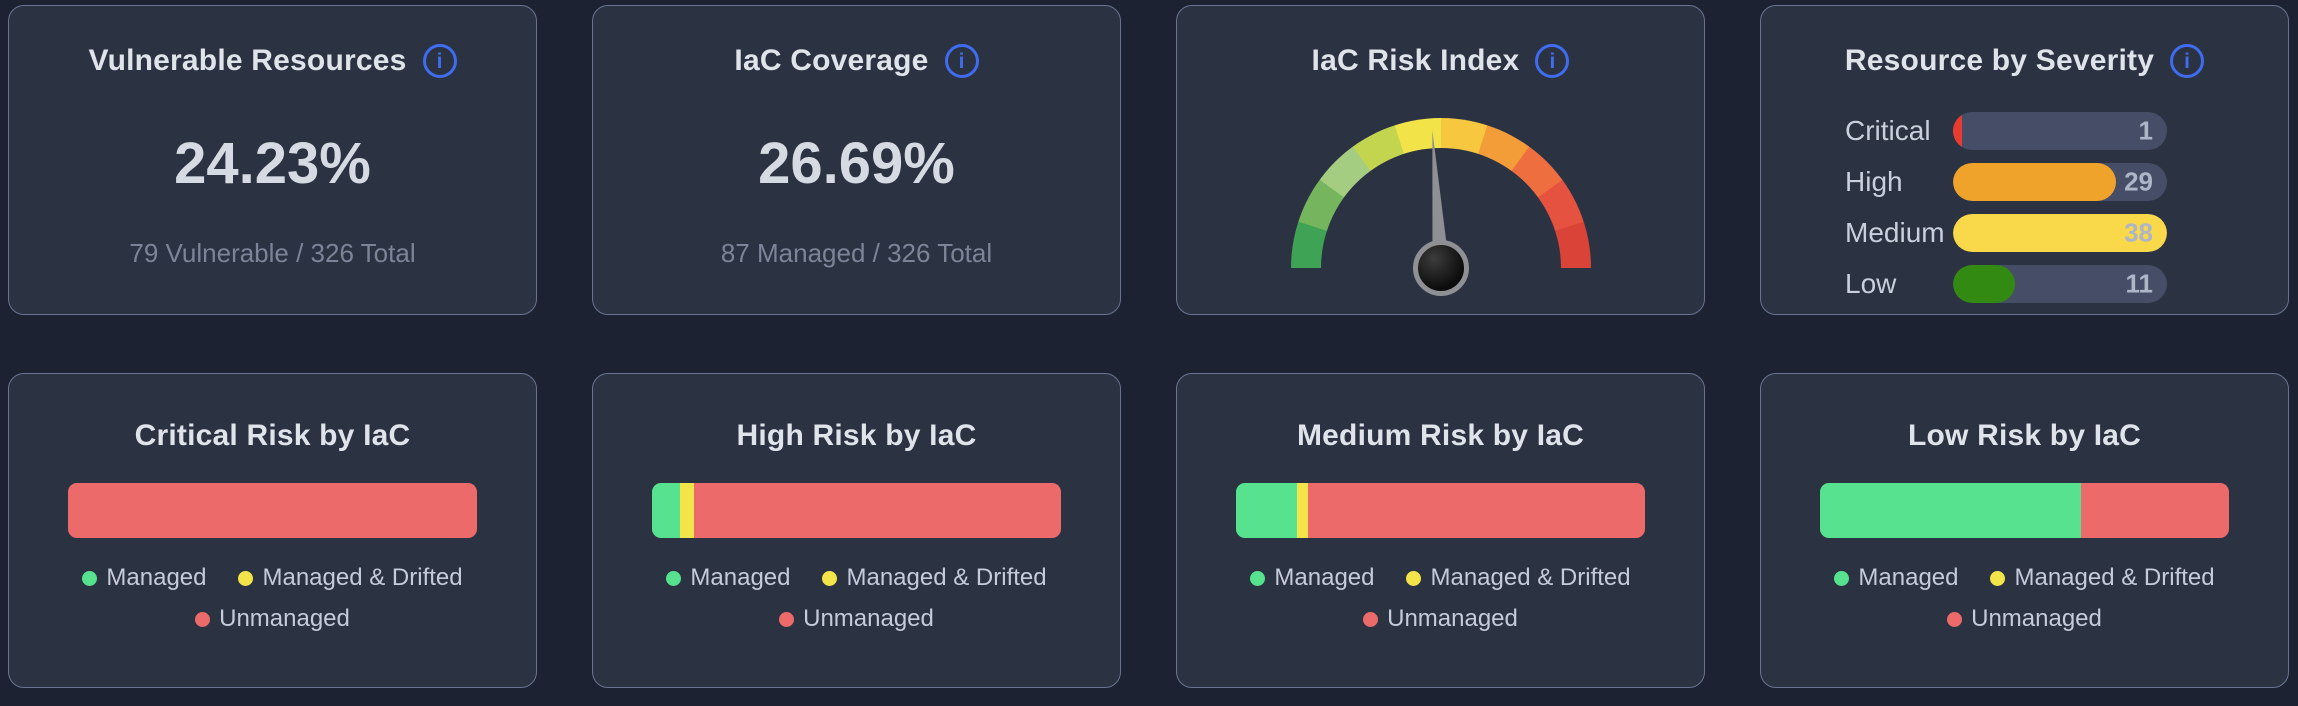 Image resolution: width=2298 pixels, height=706 pixels. I want to click on severity-bar-track: 29, so click(2060, 182).